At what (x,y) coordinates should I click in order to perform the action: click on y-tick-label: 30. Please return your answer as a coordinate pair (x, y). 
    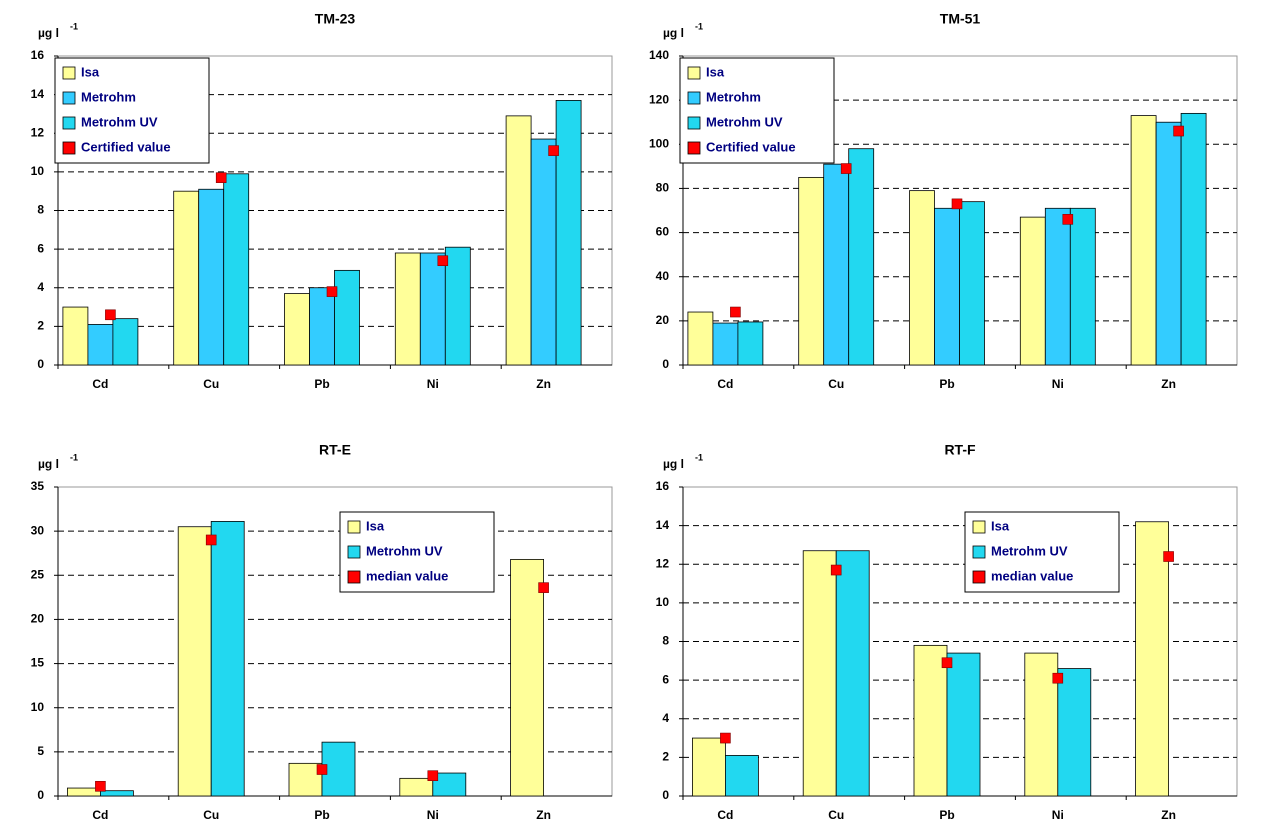
    Looking at the image, I should click on (38, 530).